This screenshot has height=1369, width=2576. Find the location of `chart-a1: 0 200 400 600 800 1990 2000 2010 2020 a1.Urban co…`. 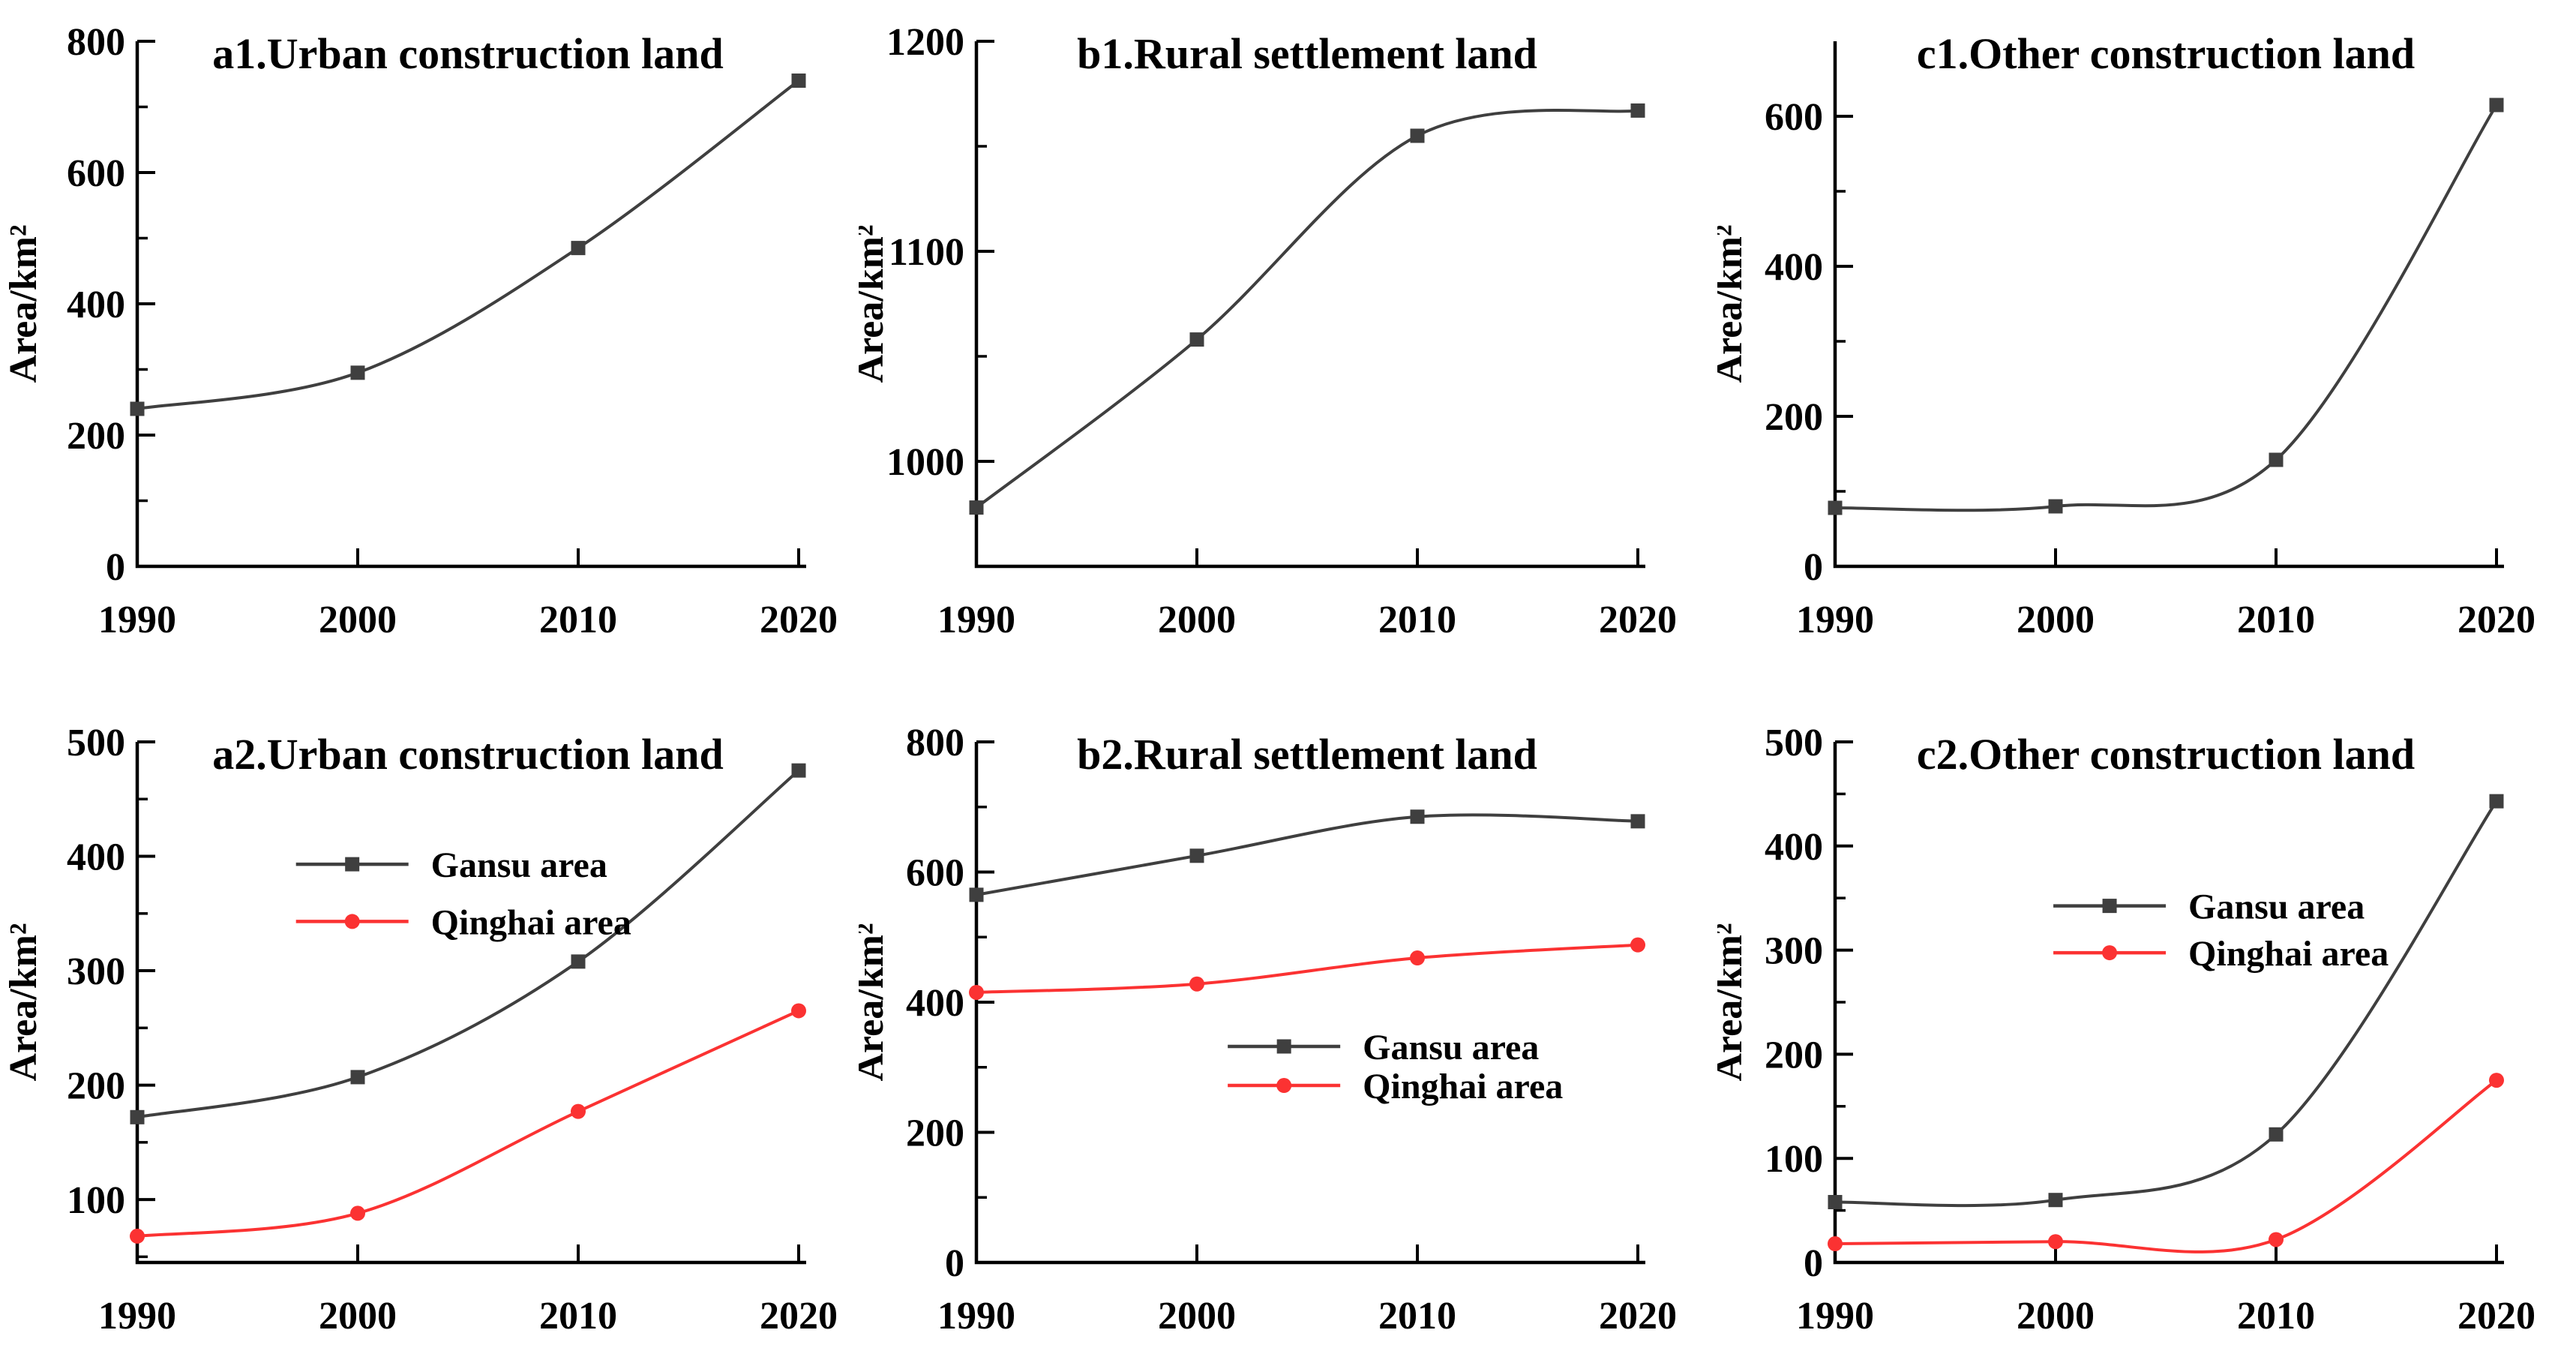

chart-a1: 0 200 400 600 800 1990 2000 2010 2020 a1.Urban co… is located at coordinates (420, 331).